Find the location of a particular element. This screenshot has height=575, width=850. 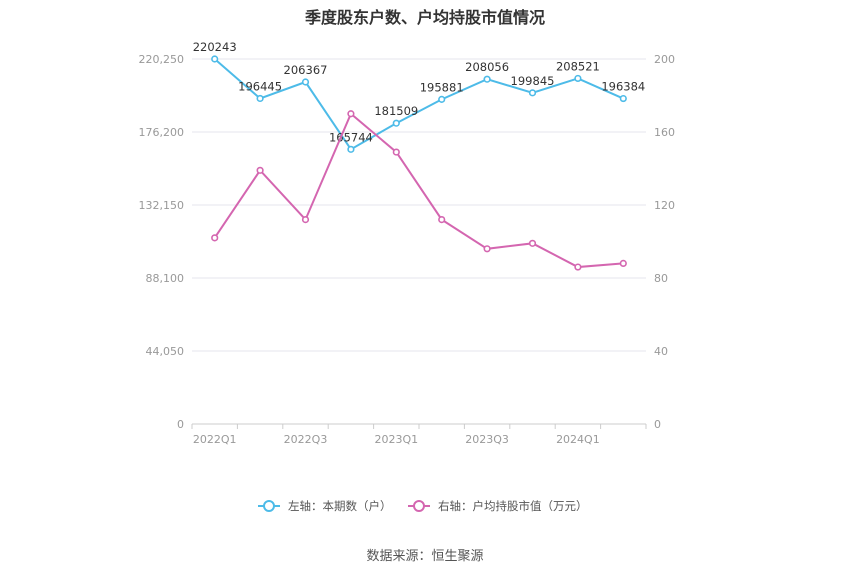

right-axis-tick-label: 40 is located at coordinates (661, 351).